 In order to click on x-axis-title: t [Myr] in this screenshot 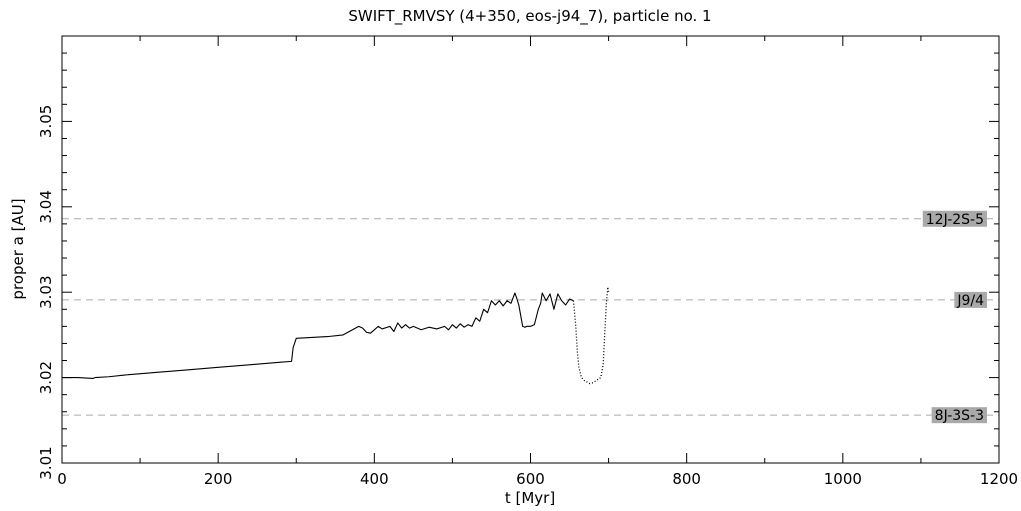, I will do `click(530, 498)`.